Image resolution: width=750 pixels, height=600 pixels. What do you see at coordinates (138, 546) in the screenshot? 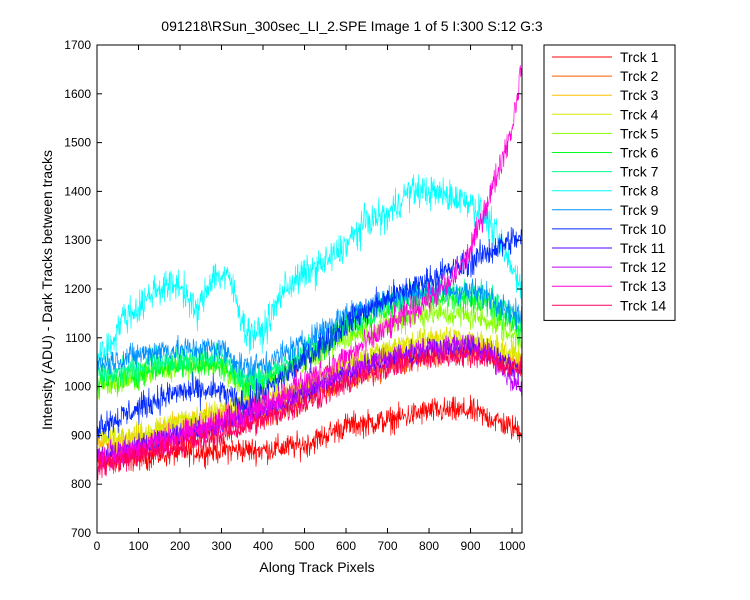
I see `x-tick-label: 100` at bounding box center [138, 546].